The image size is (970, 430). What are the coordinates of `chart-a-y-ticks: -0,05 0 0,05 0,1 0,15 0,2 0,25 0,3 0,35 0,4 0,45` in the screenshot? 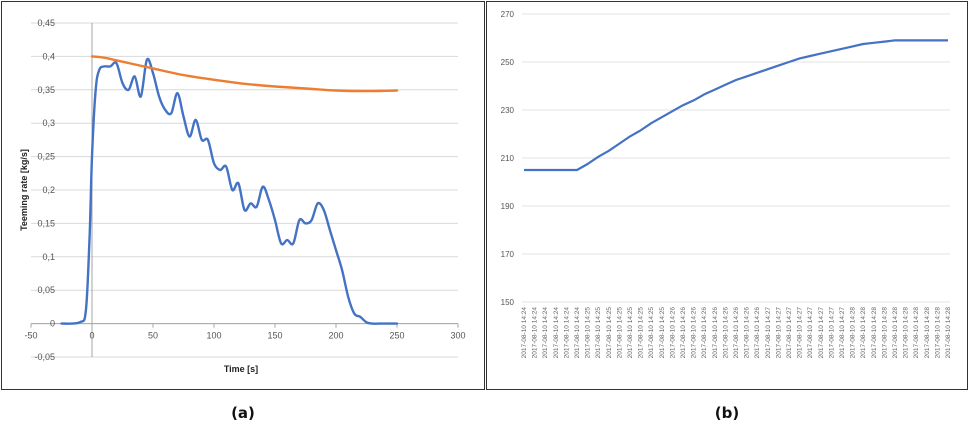 It's located at (44, 190).